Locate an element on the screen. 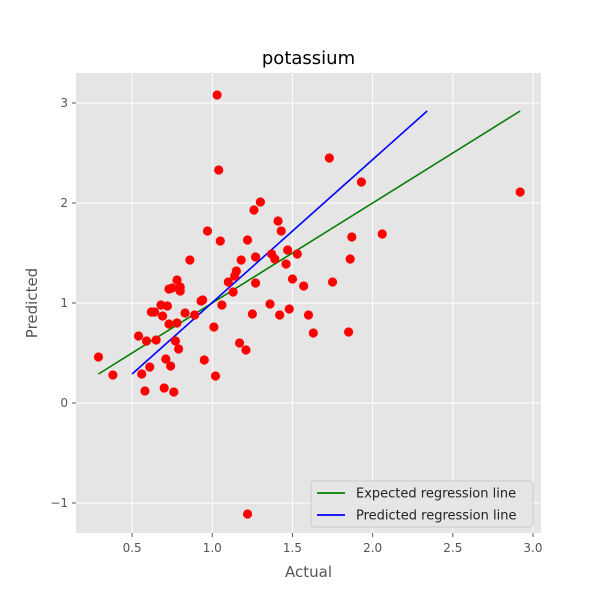 This screenshot has height=600, width=600. y-axis-ticks: −1 0 1 2 3 is located at coordinates (63, 303).